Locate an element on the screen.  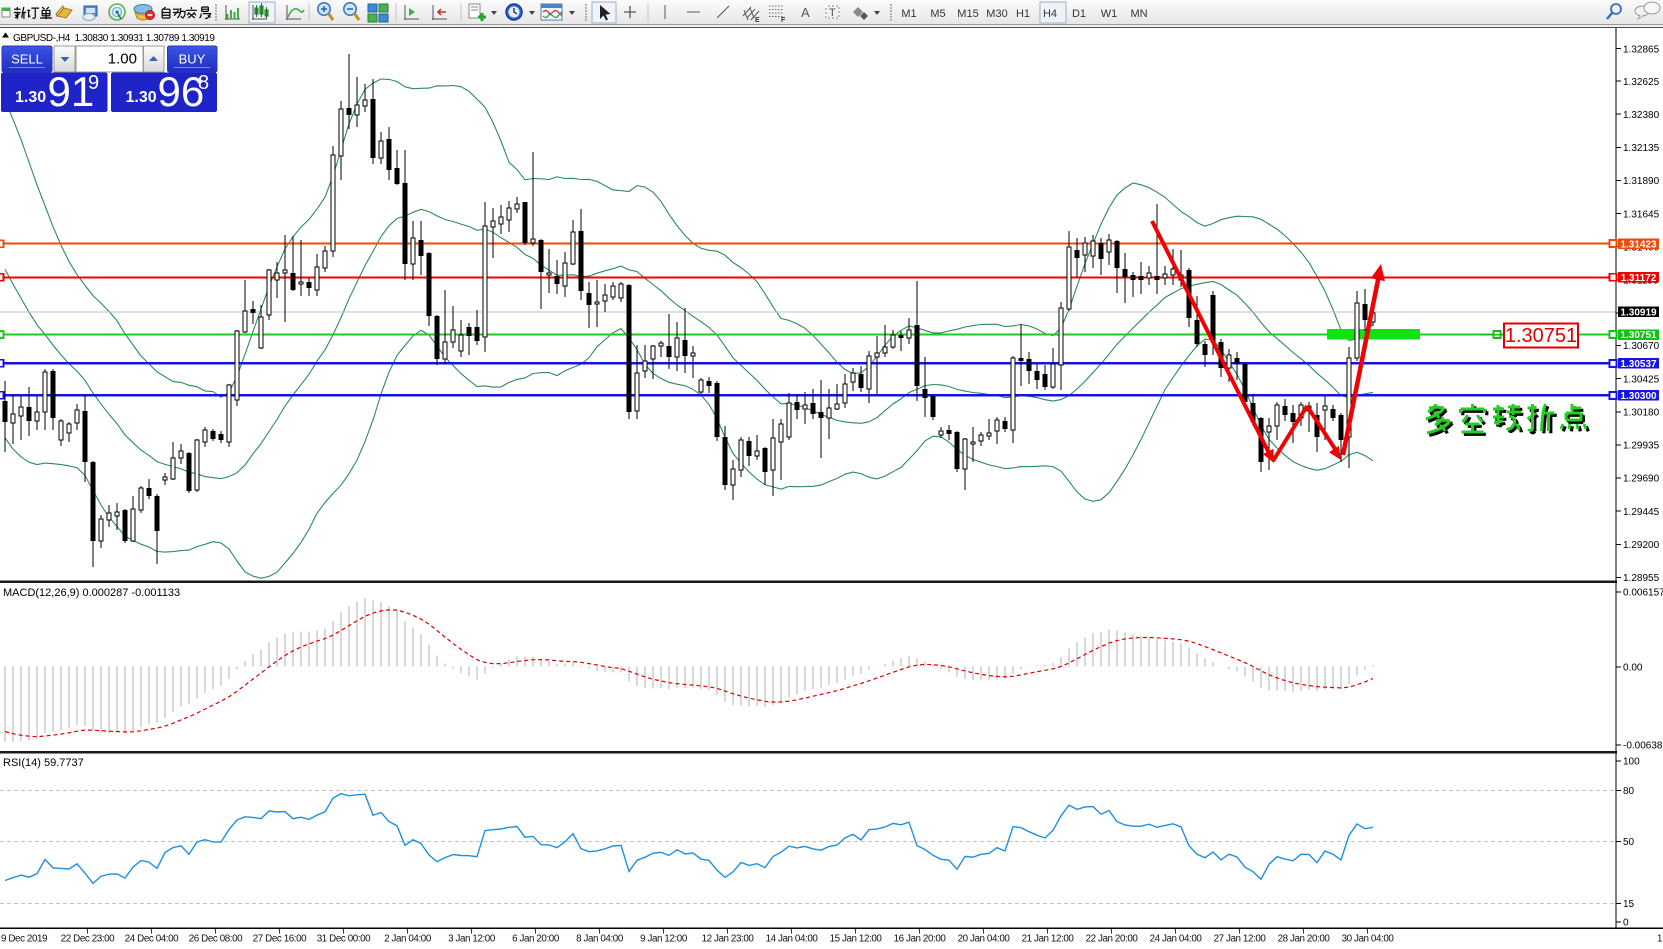
svg-text: M15 is located at coordinates (967, 14).